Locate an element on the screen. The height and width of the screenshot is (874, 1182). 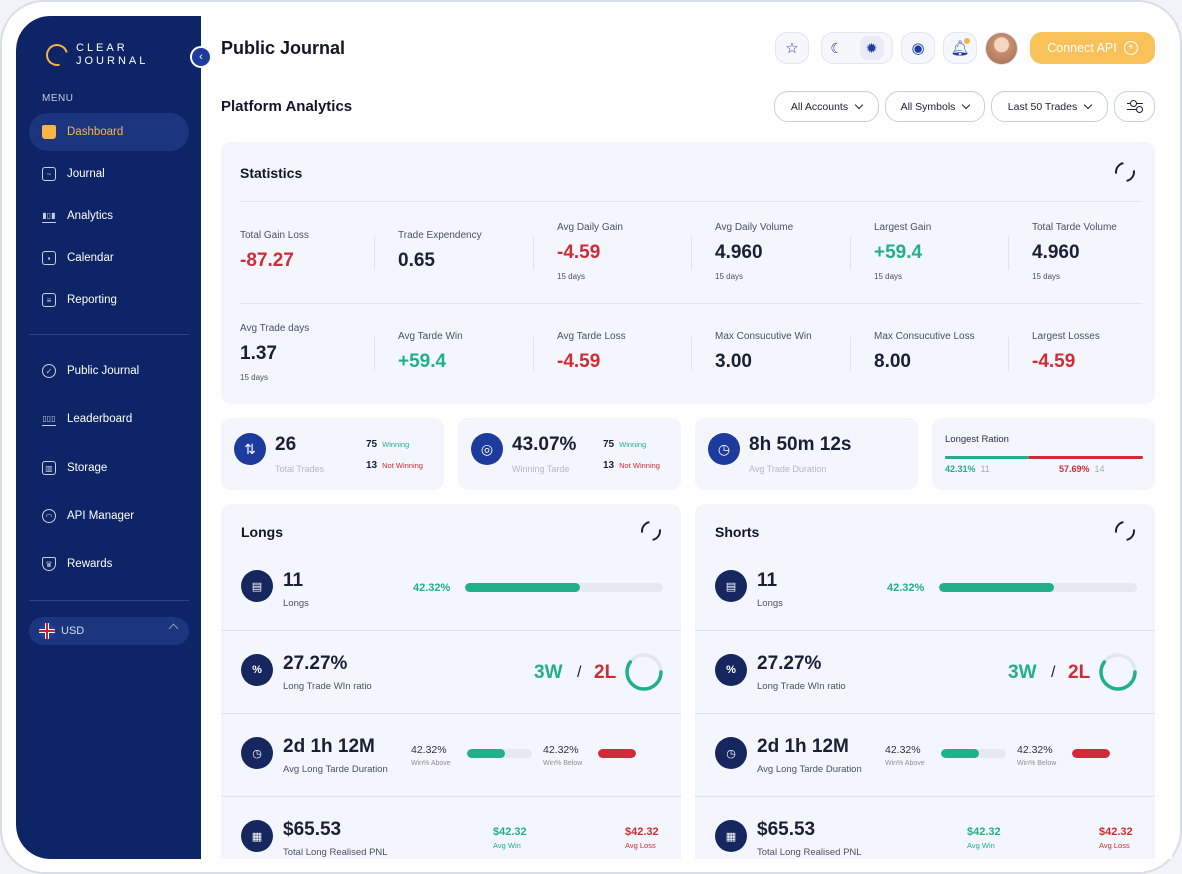
sidebar-item-label: Public Journal is located at coordinates (103, 371).